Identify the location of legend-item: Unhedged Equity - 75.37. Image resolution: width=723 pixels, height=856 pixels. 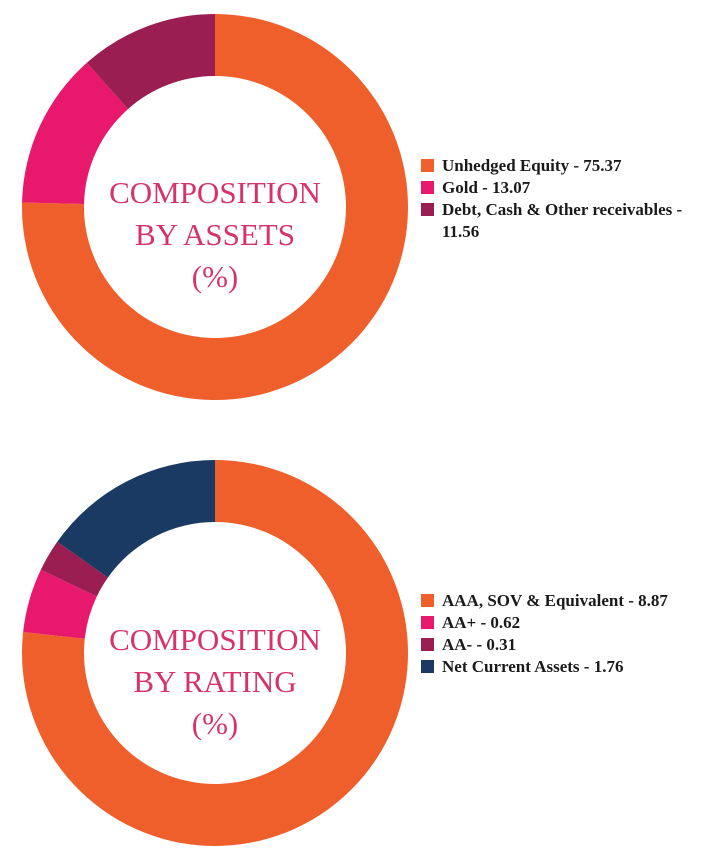
(569, 166).